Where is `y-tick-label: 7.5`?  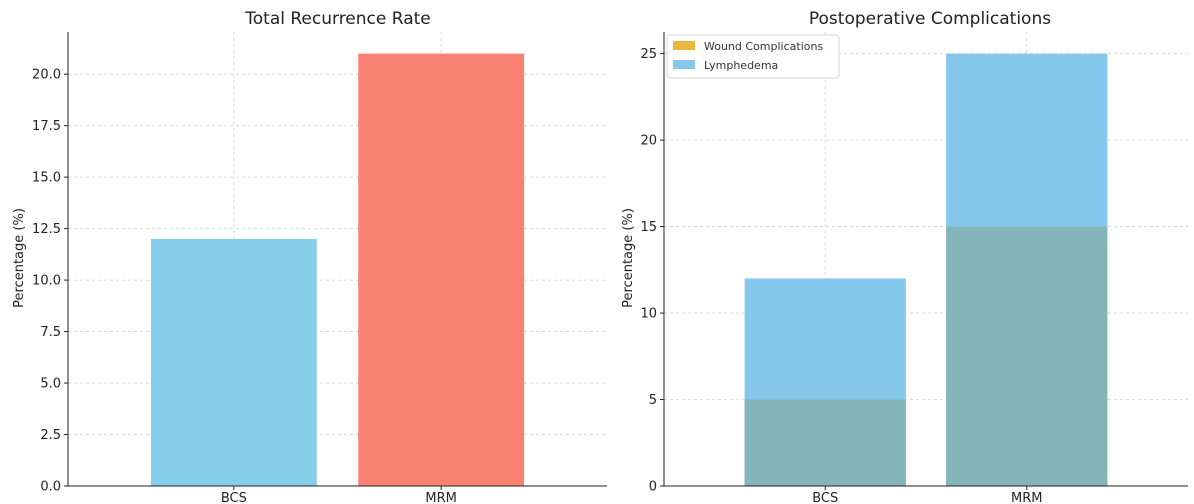
y-tick-label: 7.5 is located at coordinates (50, 332).